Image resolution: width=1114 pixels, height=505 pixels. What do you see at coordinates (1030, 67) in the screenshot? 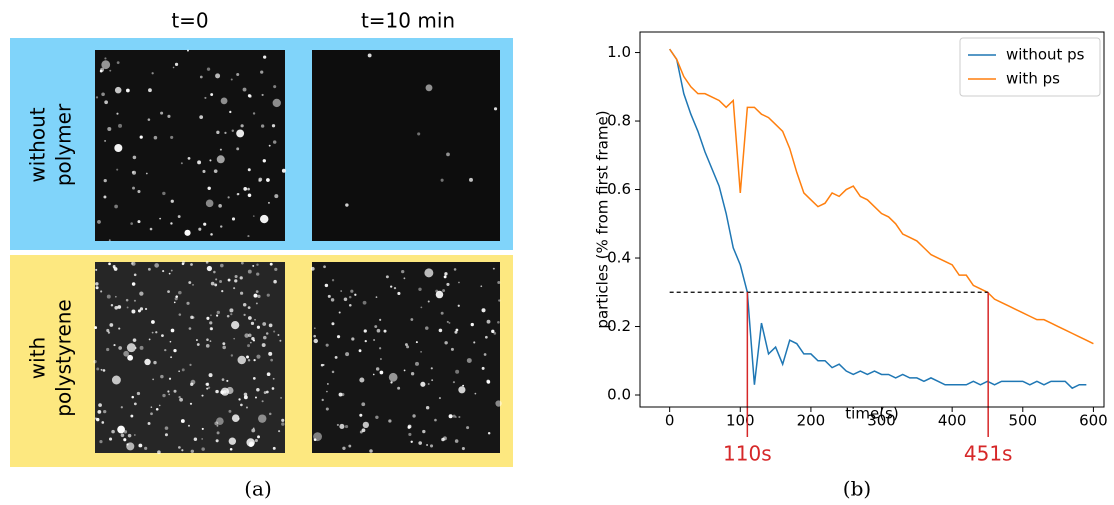
I see `legend-box` at bounding box center [1030, 67].